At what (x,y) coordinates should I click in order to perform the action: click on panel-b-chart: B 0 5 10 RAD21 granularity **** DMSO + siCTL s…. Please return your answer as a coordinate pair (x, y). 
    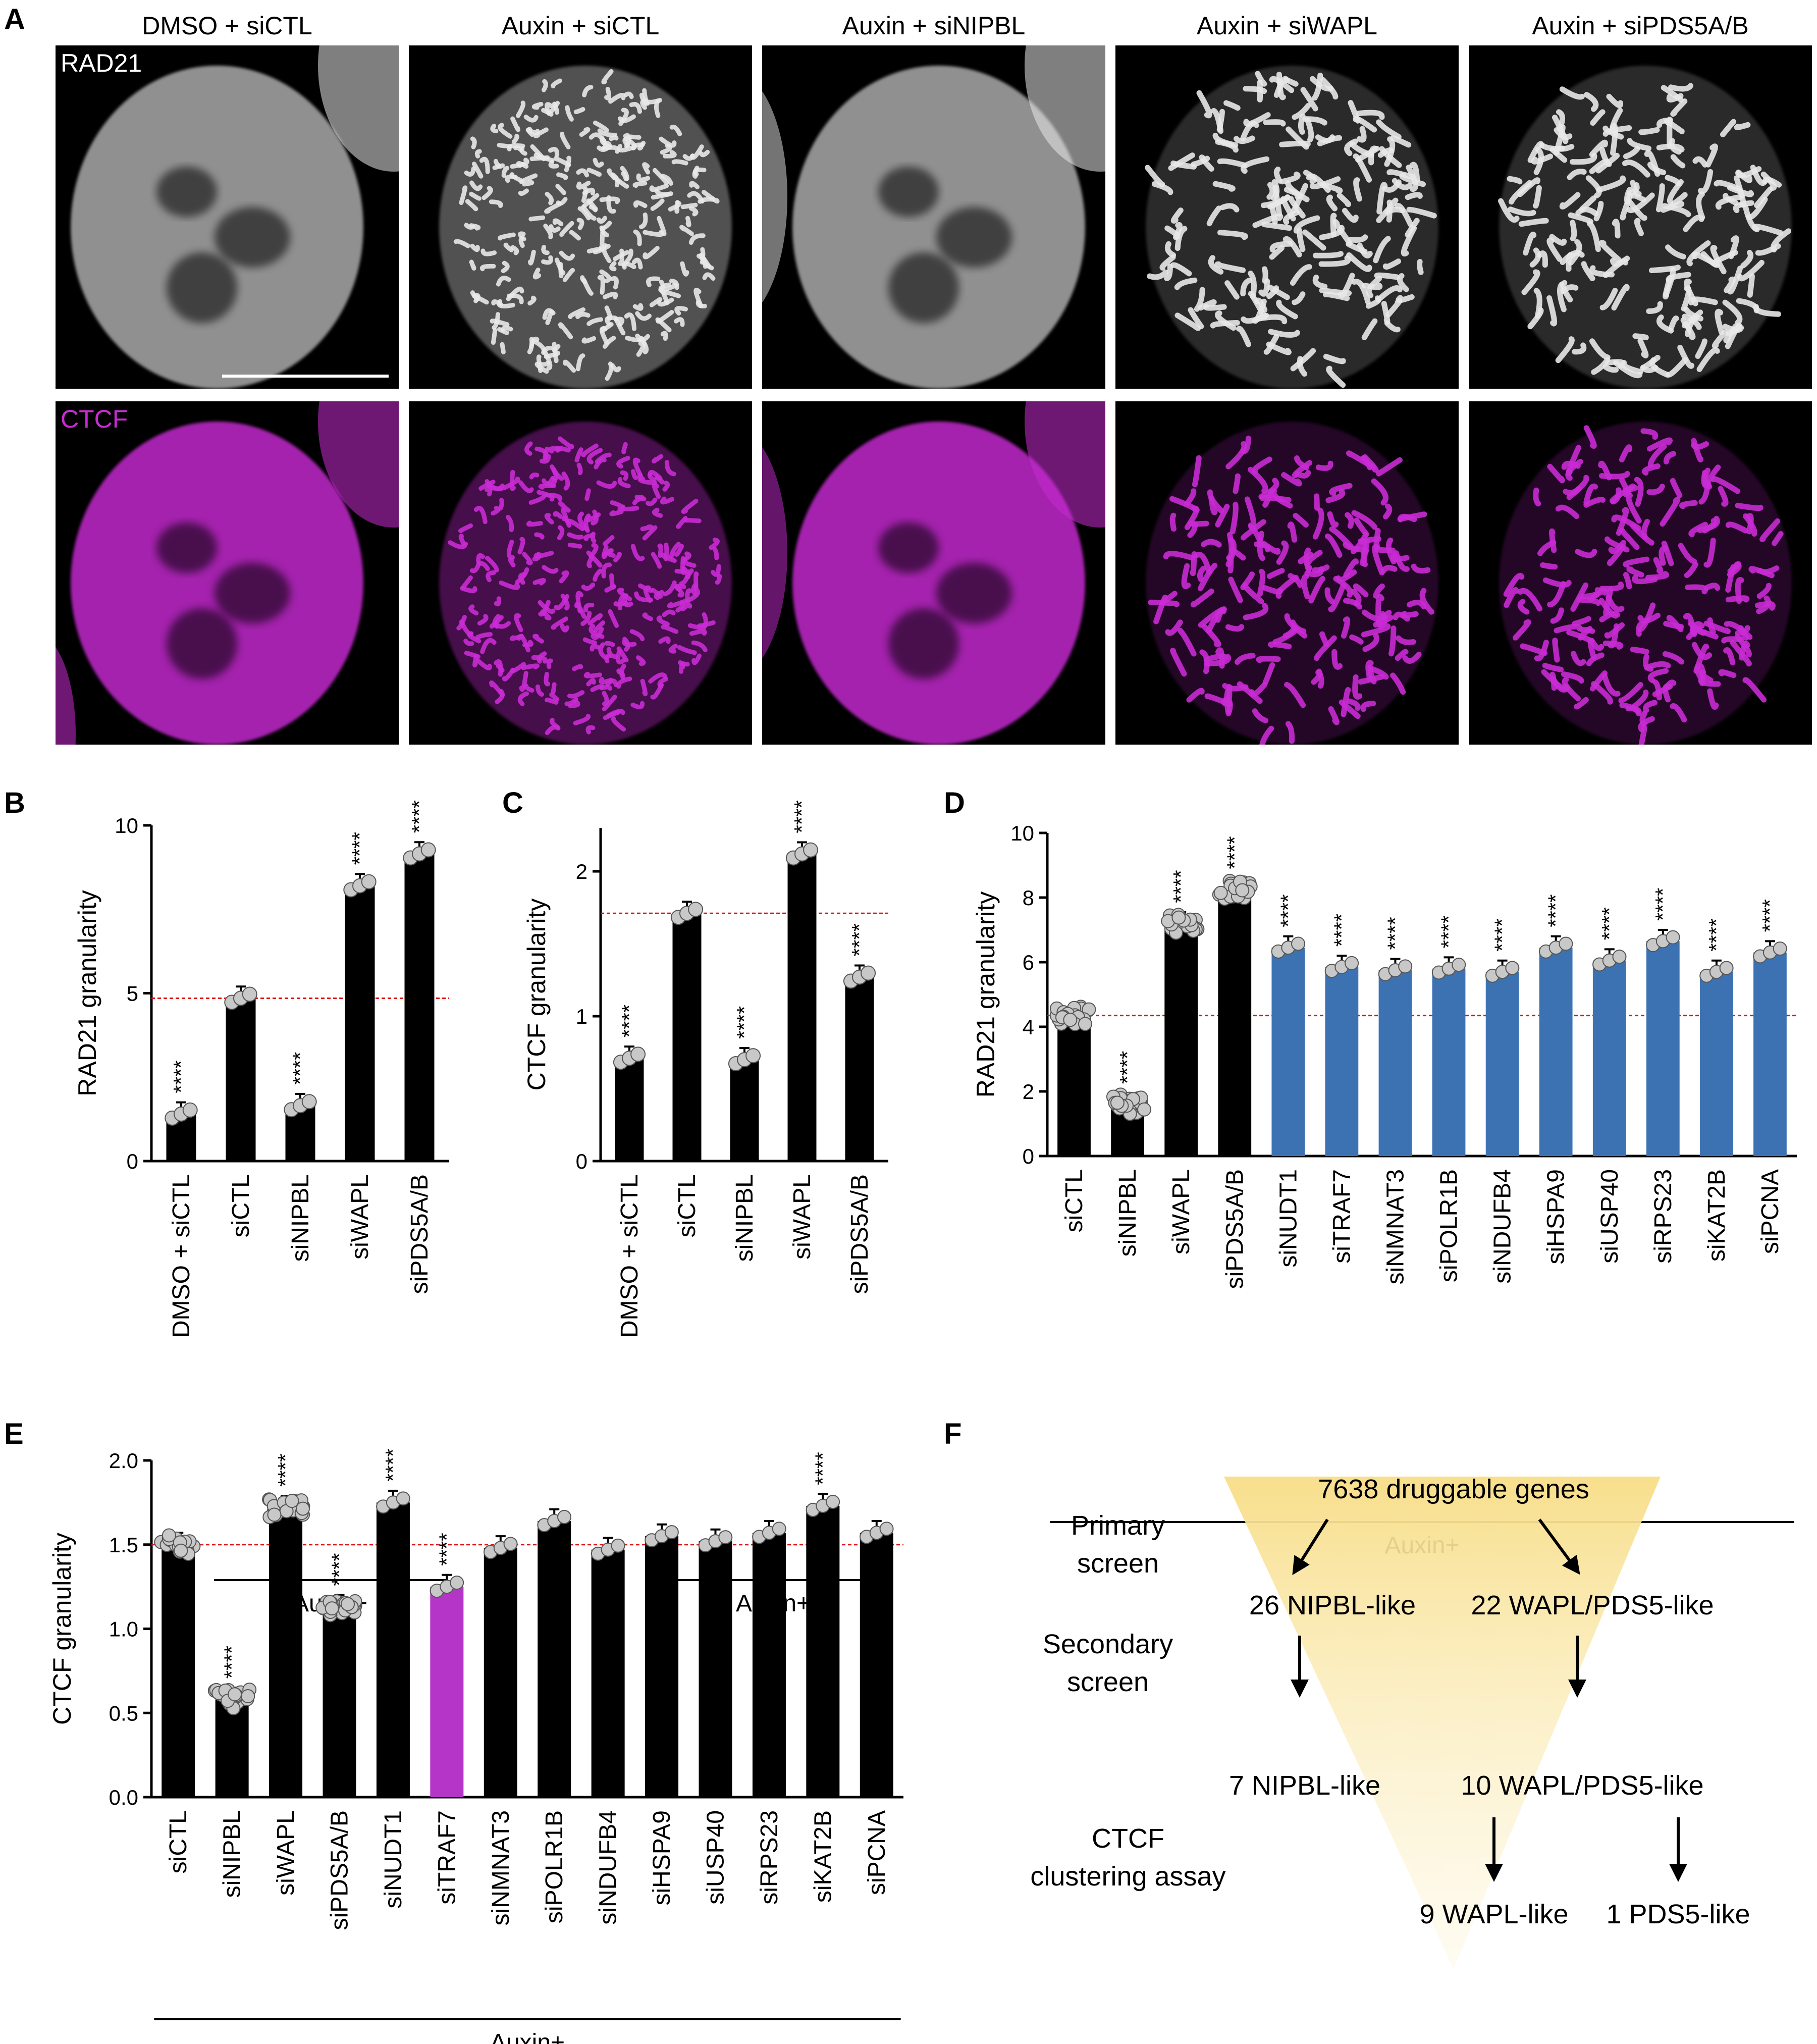
    Looking at the image, I should click on (226, 1202).